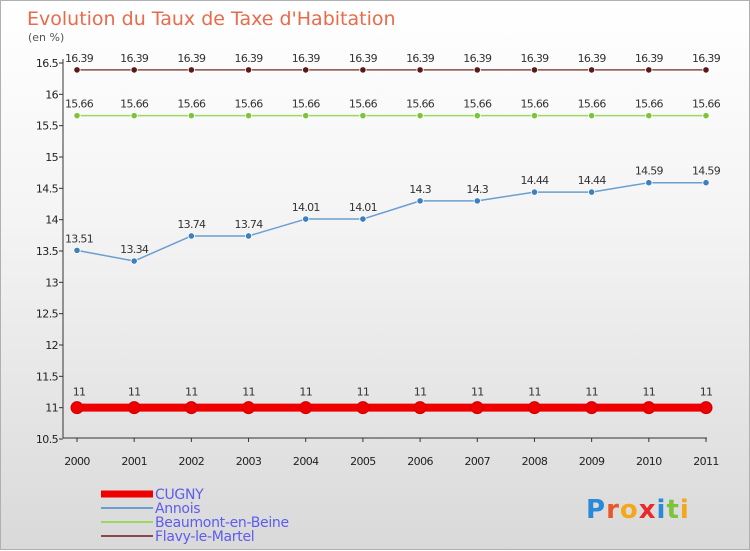  Describe the element at coordinates (535, 461) in the screenshot. I see `x-tick-label: 2008` at that location.